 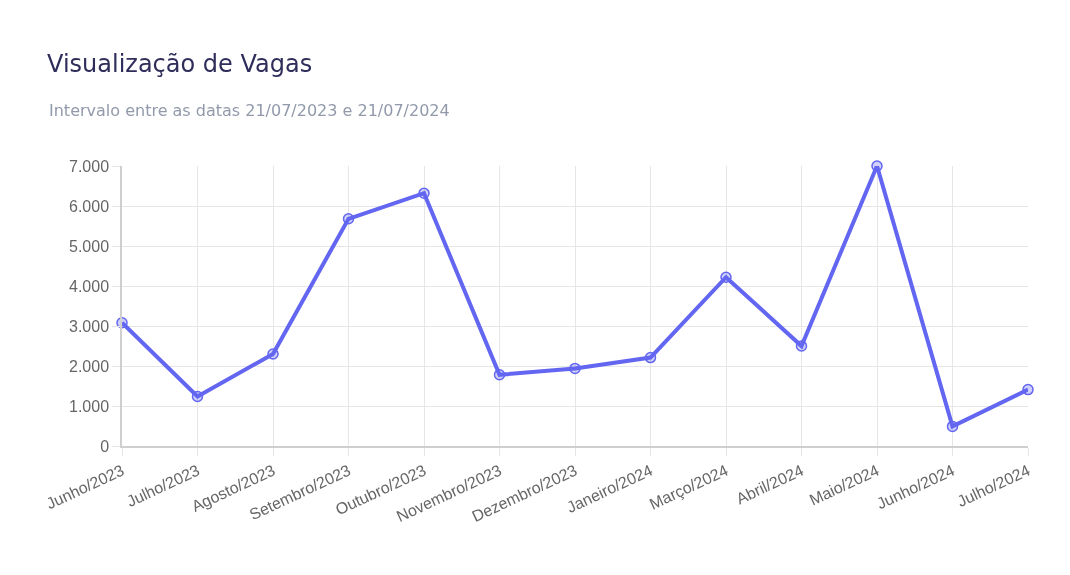 I want to click on y-tick-label: 2.000, so click(x=89, y=366).